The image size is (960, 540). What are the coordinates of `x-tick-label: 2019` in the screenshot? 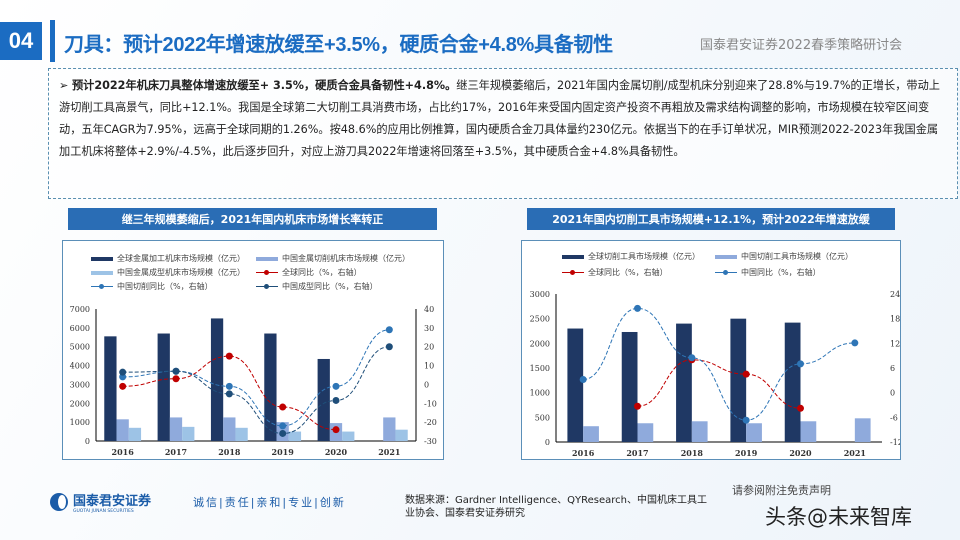 It's located at (746, 453).